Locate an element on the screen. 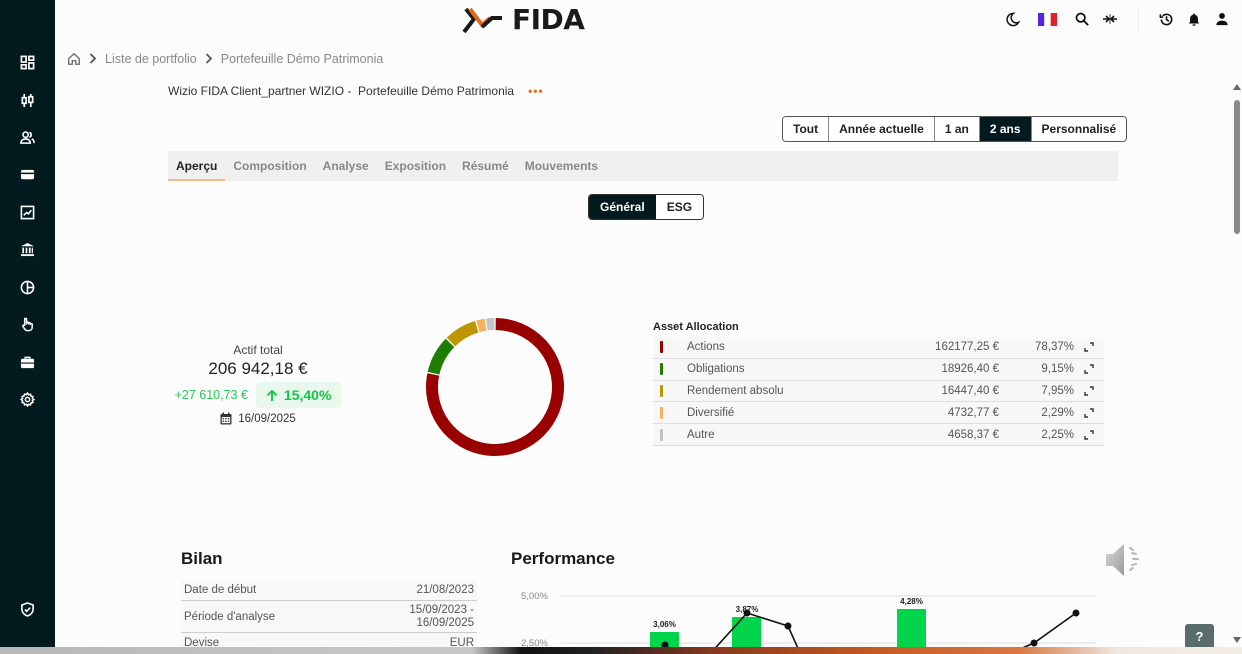  speaker-icon is located at coordinates (1125, 562).